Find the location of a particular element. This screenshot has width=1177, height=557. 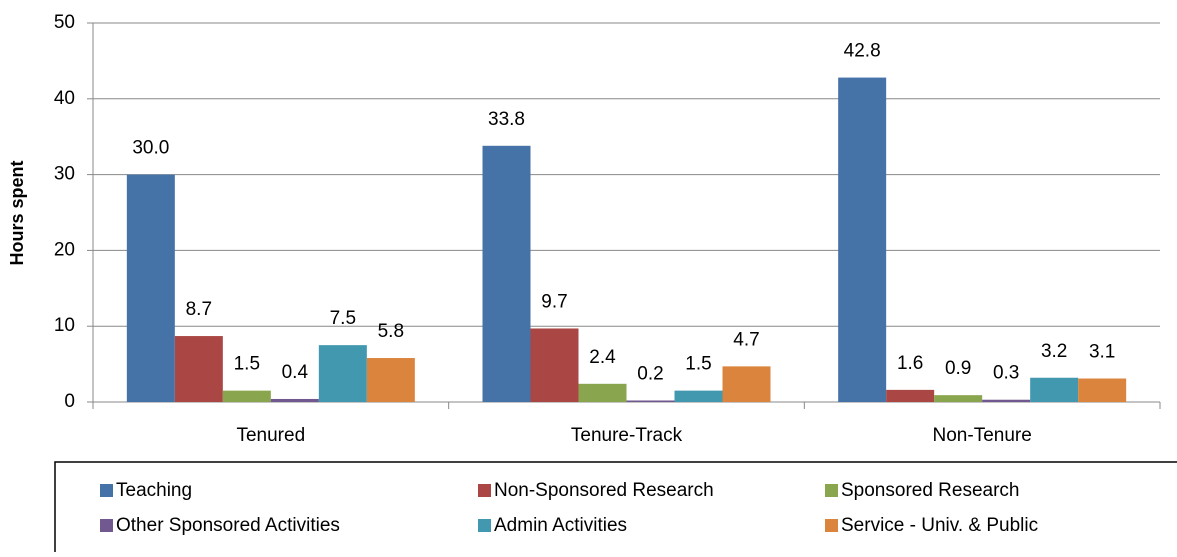

data-label: 9.7 is located at coordinates (554, 301).